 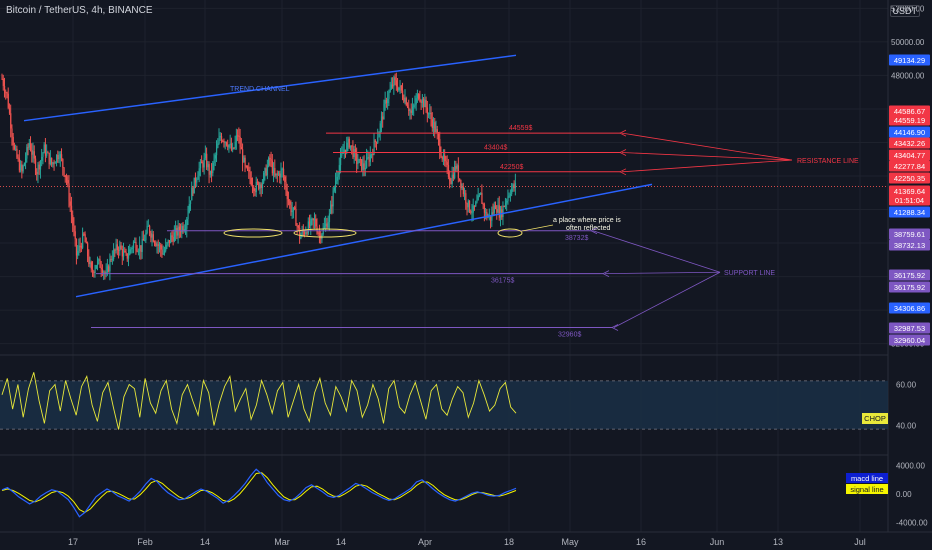 I want to click on currency-label: USDT, so click(x=904, y=11).